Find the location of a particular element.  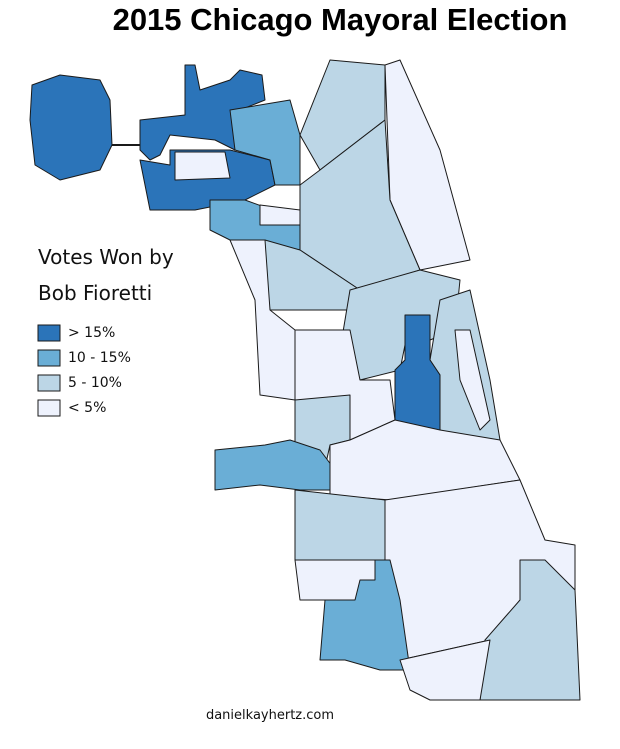

legend-label: 5 - 10% is located at coordinates (95, 383).